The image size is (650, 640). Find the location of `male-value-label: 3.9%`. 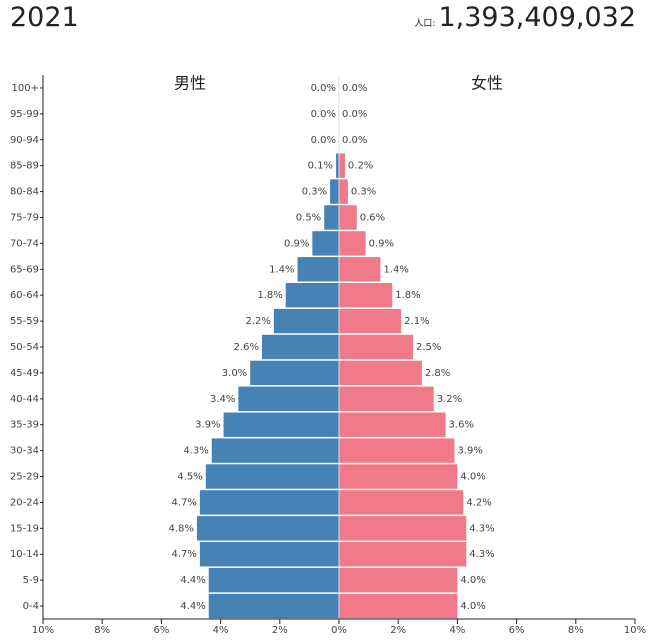

male-value-label: 3.9% is located at coordinates (207, 425).